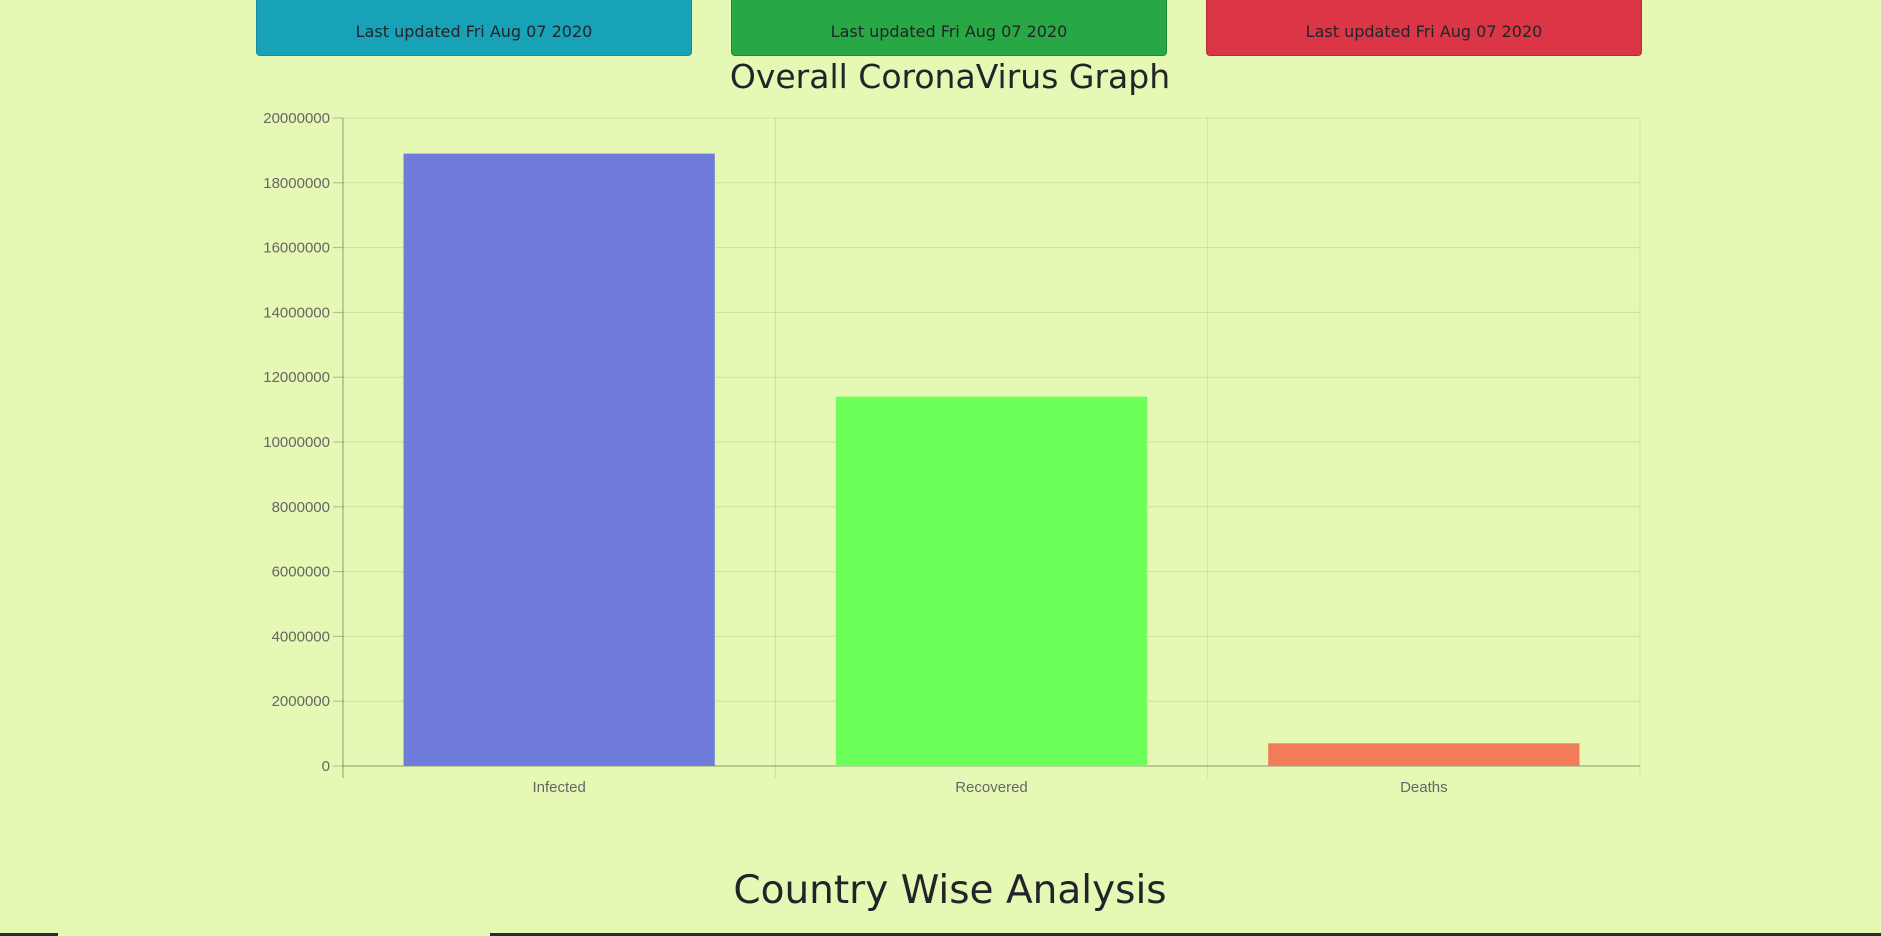  I want to click on recovered-stat-card: Last updated Fri Aug 07 2020, so click(949, 28).